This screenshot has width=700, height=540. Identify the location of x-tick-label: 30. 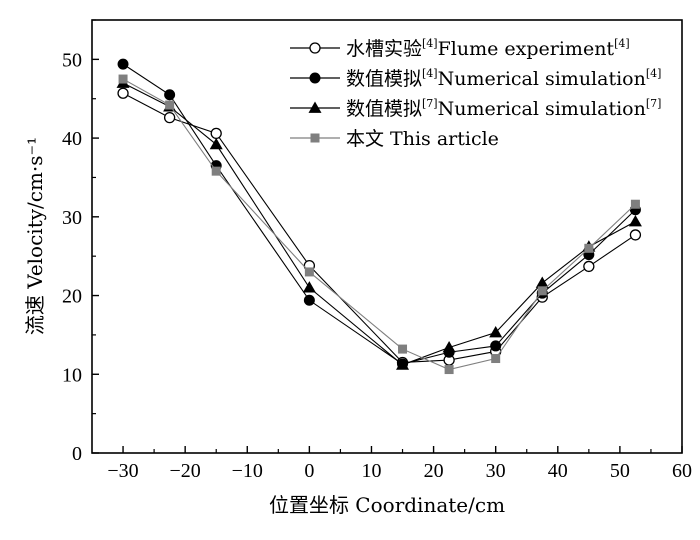
(496, 471).